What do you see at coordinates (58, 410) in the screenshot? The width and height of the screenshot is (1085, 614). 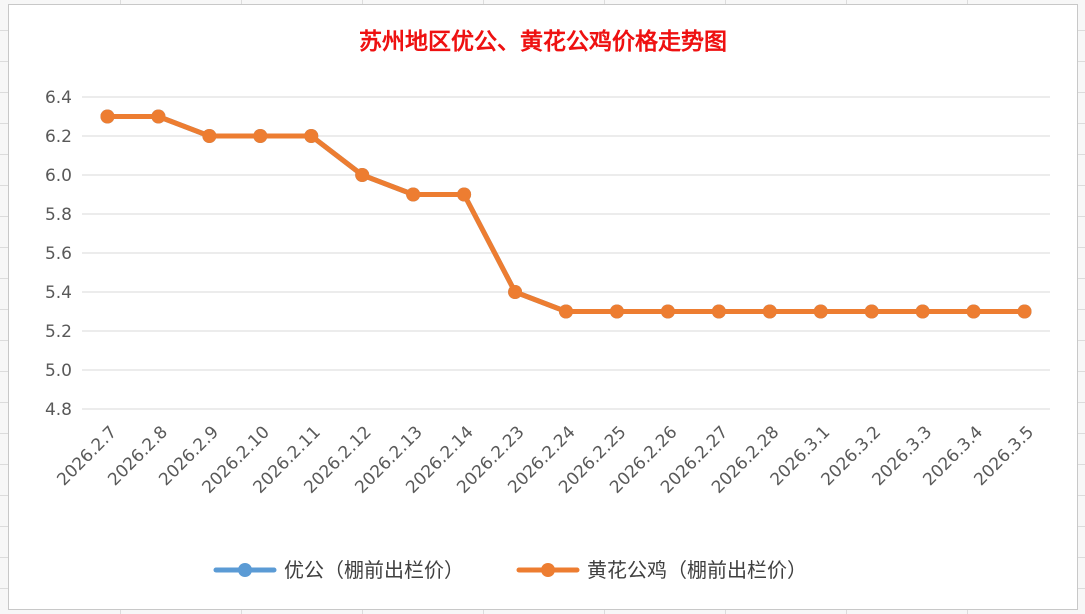 I see `y-tick-label: 4.8` at bounding box center [58, 410].